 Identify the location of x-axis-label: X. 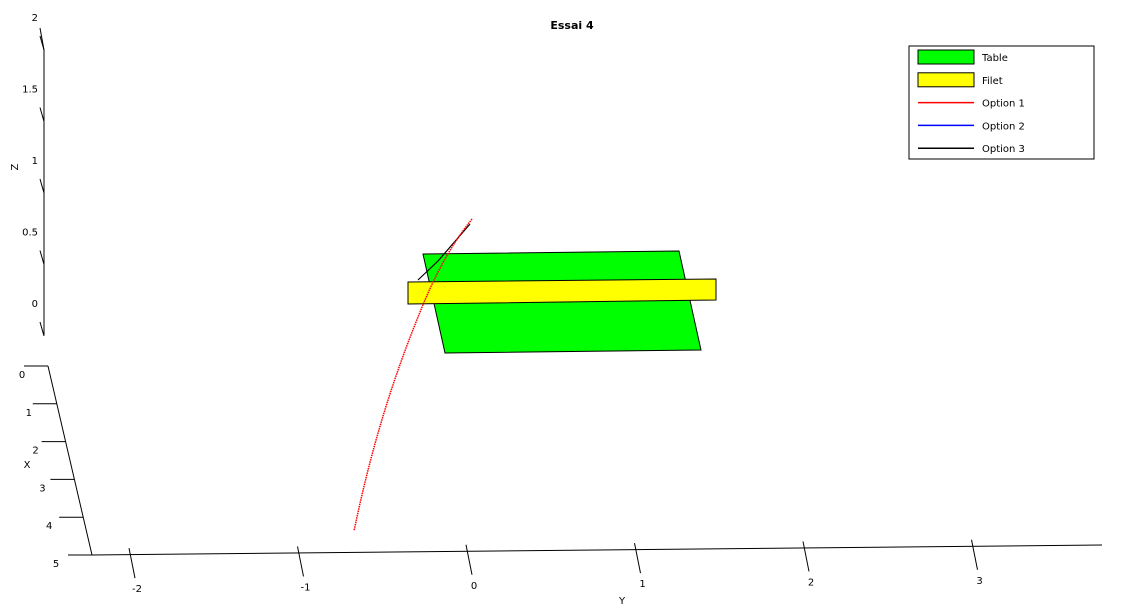
(27, 465).